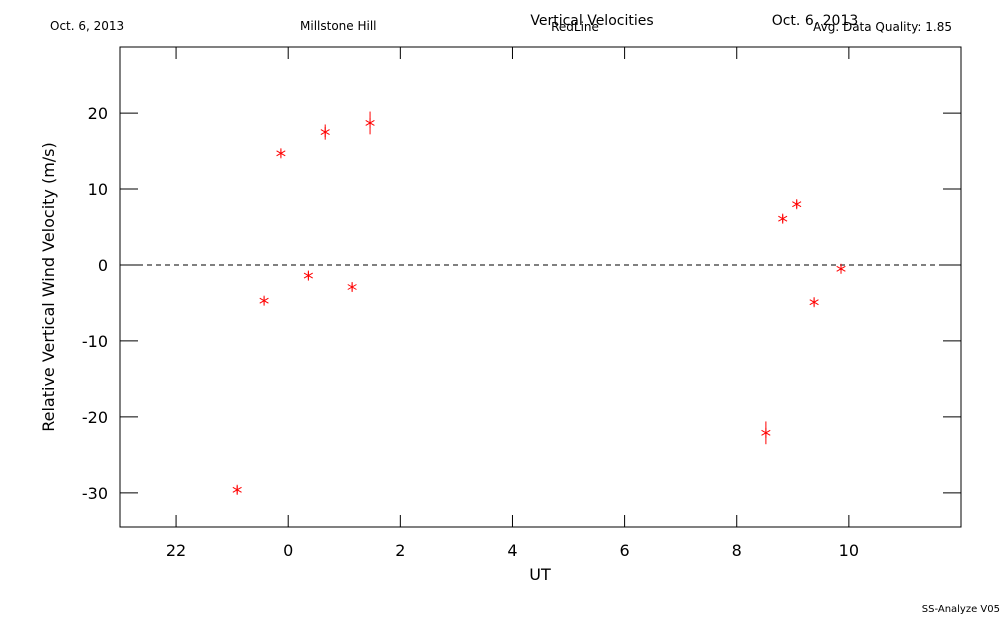 This screenshot has height=625, width=1000. I want to click on x-tick-label: 22, so click(176, 550).